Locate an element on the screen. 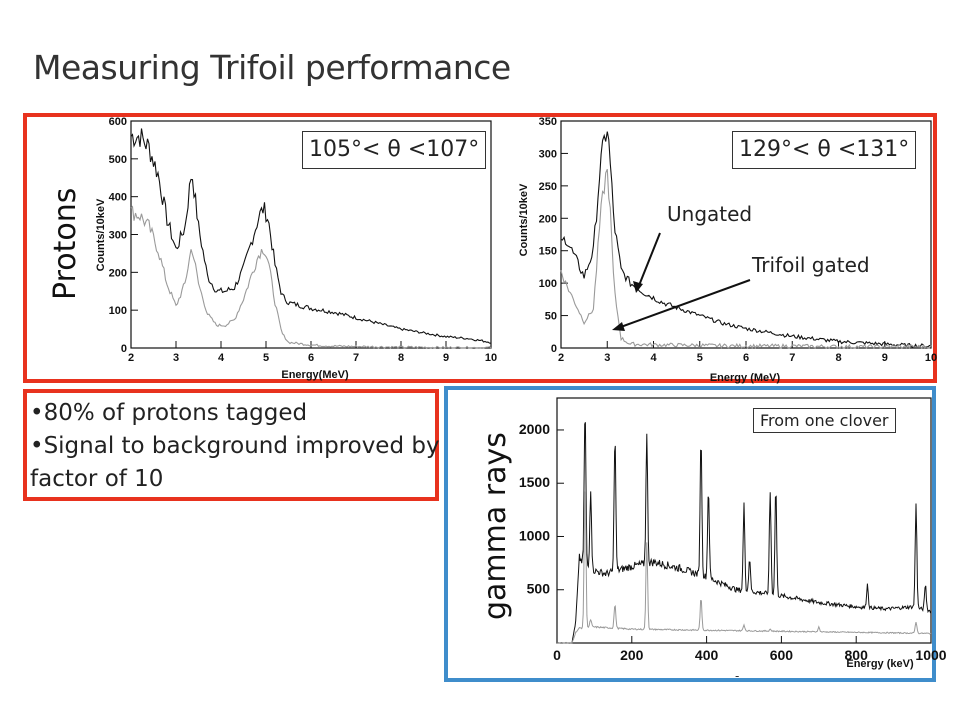  ungated-annotation: Ungated is located at coordinates (709, 214).